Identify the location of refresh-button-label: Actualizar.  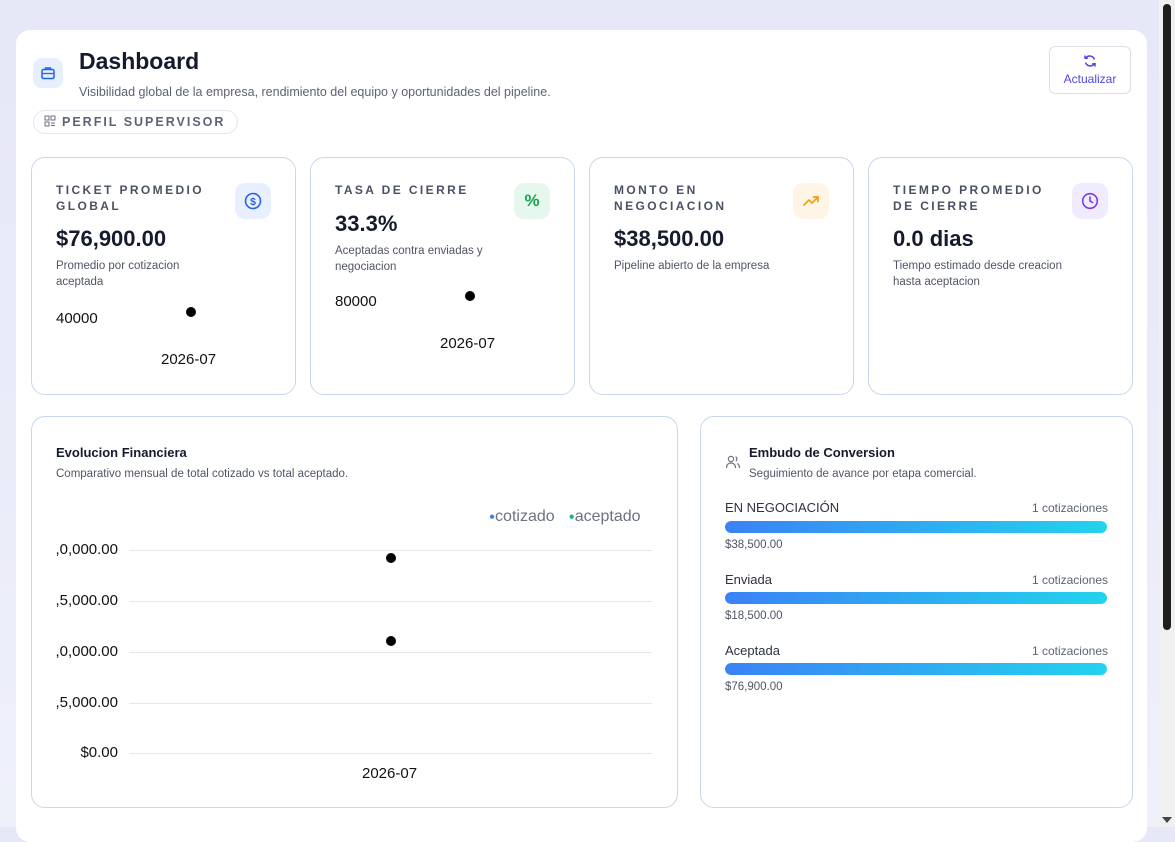
(1090, 79).